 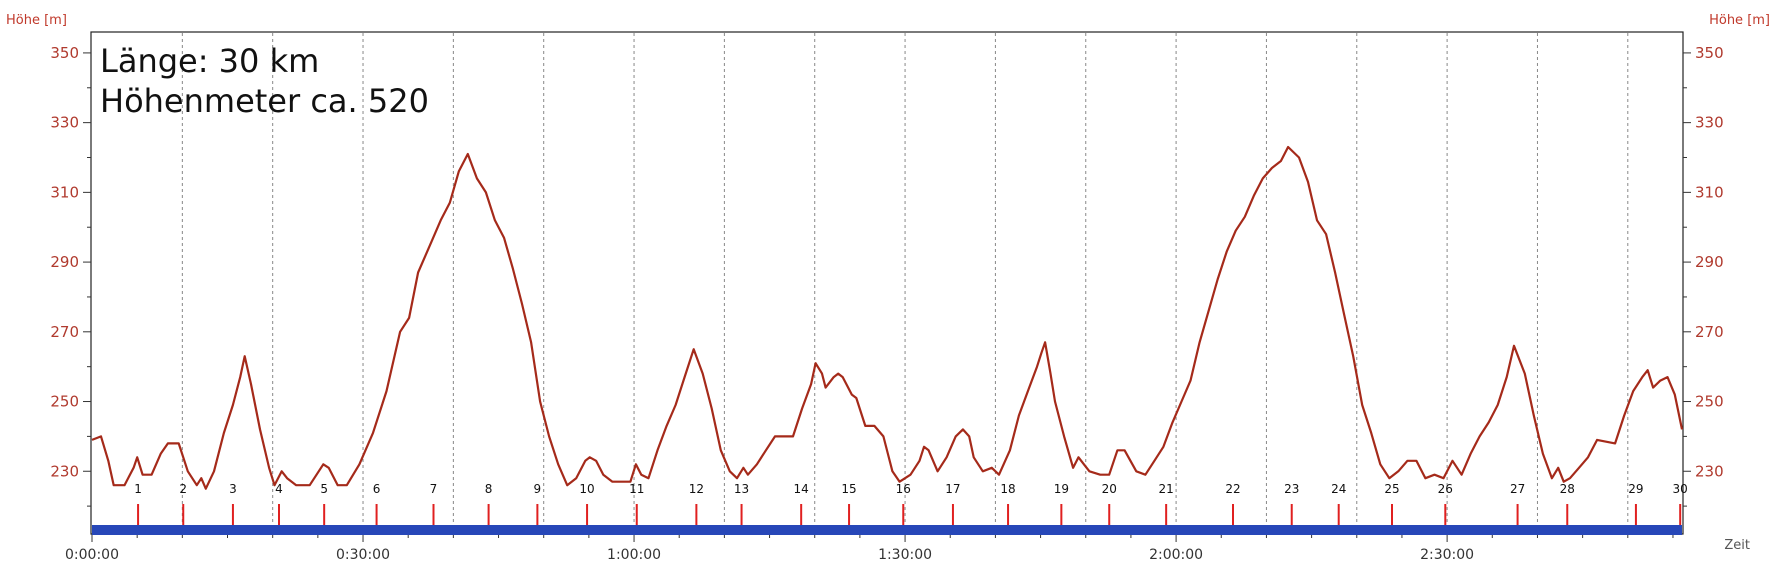 I want to click on km-marker-label: 9, so click(x=538, y=489).